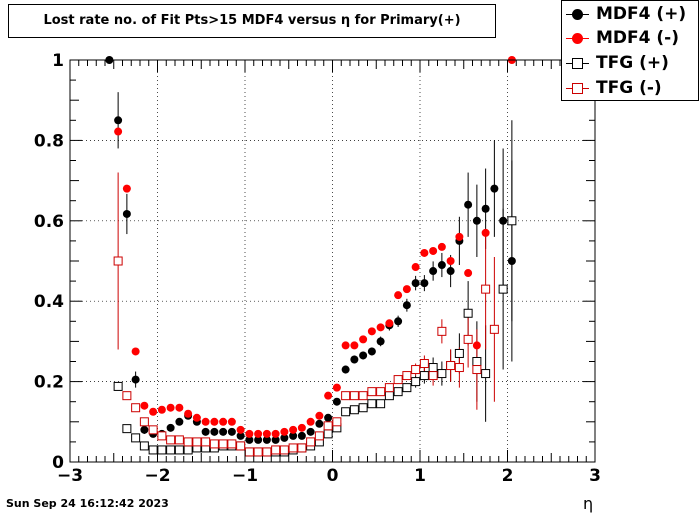  I want to click on x-axis-label: η, so click(588, 503).